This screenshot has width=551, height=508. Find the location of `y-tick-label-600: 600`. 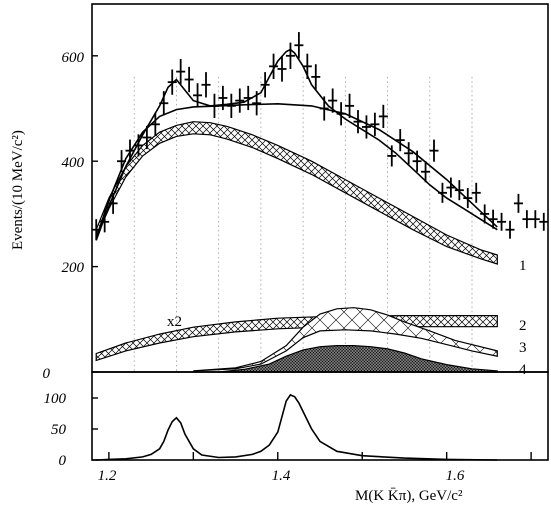

y-tick-label-600: 600 is located at coordinates (73, 58).